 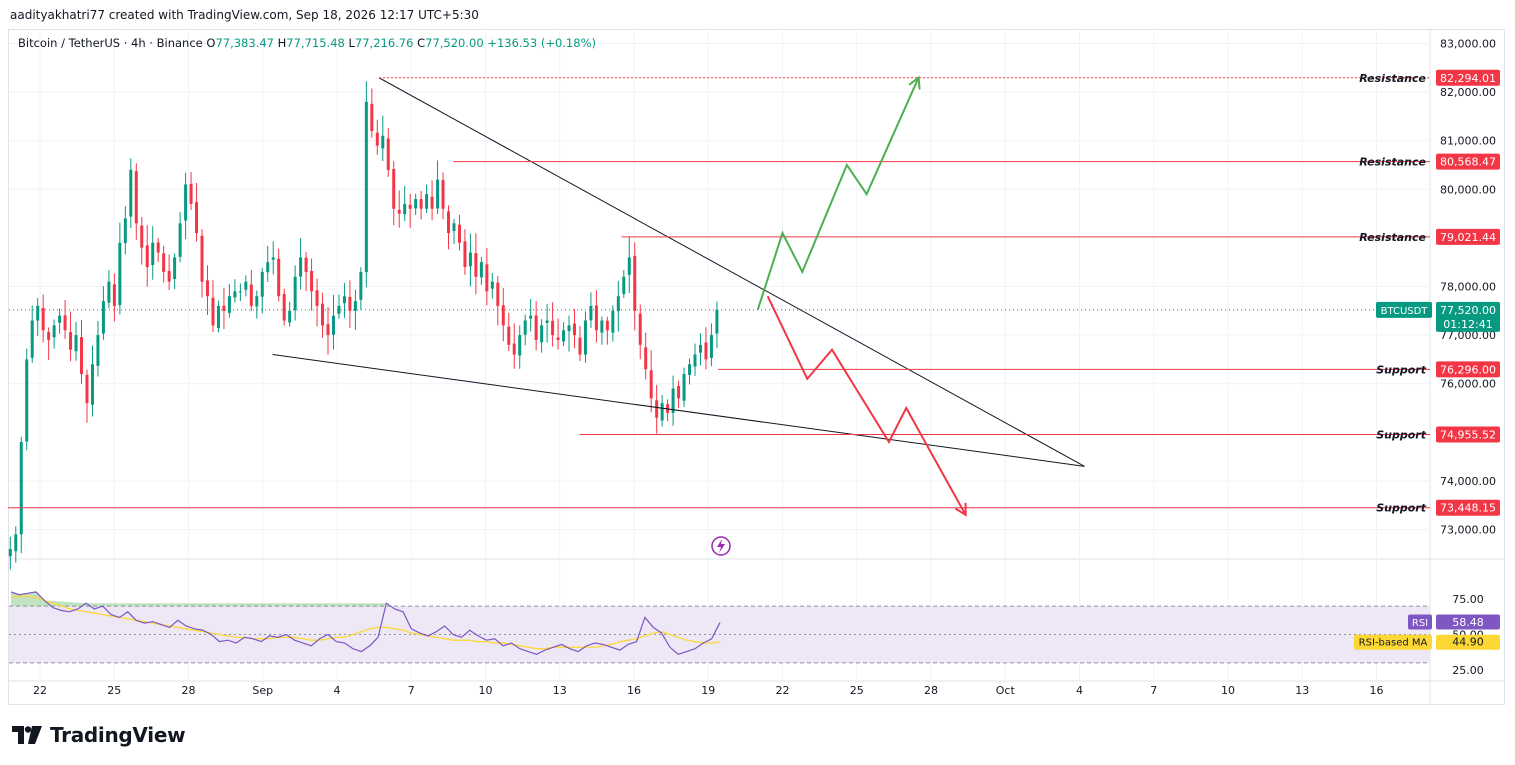 What do you see at coordinates (1468, 141) in the screenshot?
I see `y-tick-label: 81,000.00` at bounding box center [1468, 141].